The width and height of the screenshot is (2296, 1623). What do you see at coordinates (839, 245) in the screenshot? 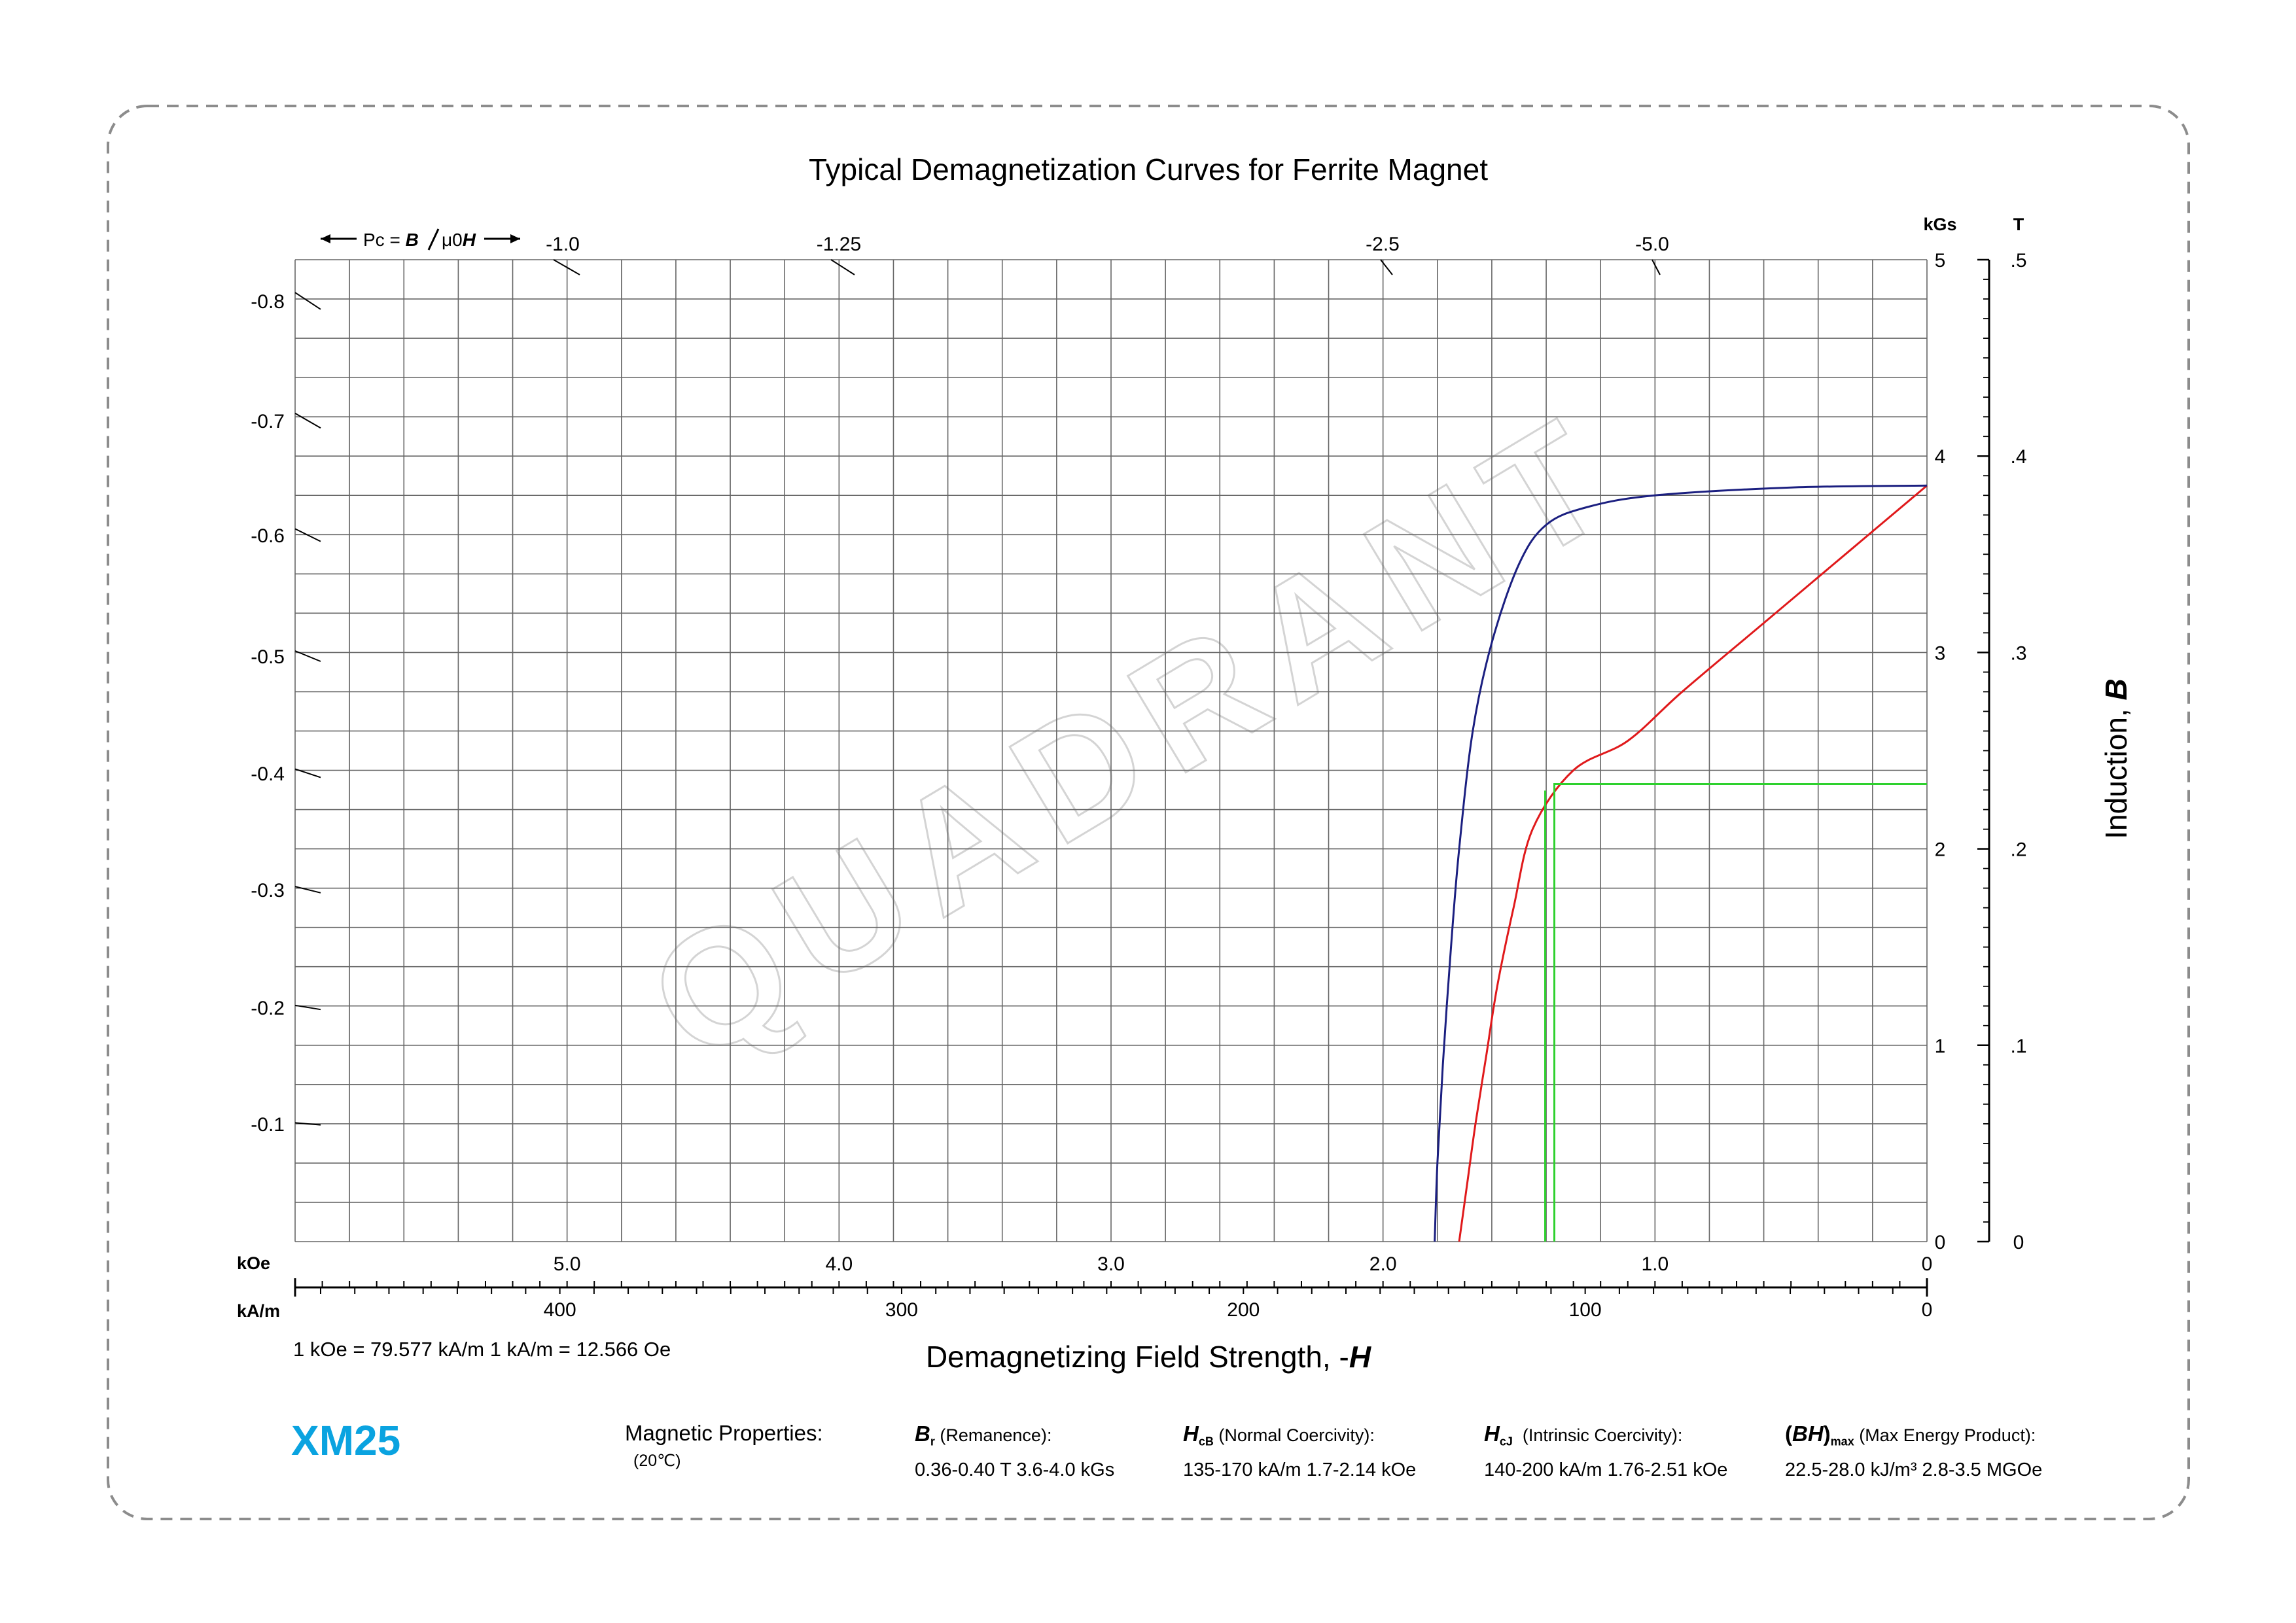
I see `permeance-top-label: -1.25` at bounding box center [839, 245].